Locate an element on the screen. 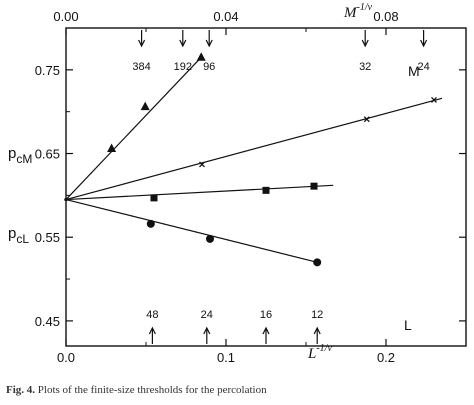 Image resolution: width=474 pixels, height=405 pixels. fit-line-circle is located at coordinates (191, 230).